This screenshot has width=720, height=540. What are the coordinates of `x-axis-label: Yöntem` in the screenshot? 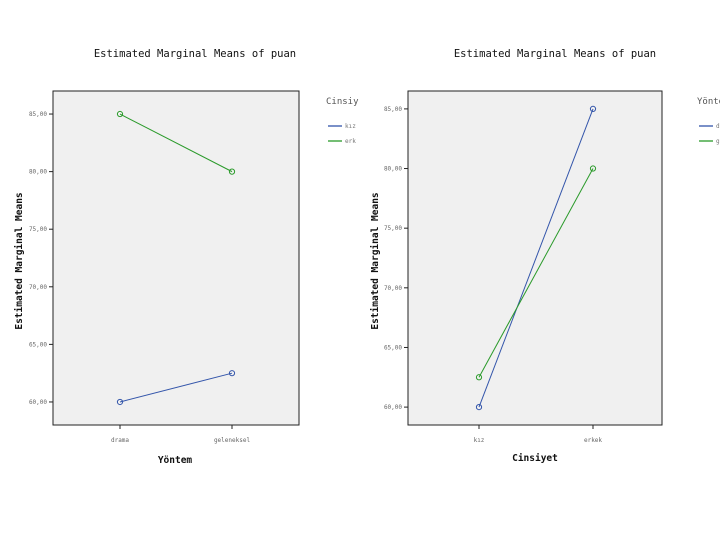 It's located at (175, 460).